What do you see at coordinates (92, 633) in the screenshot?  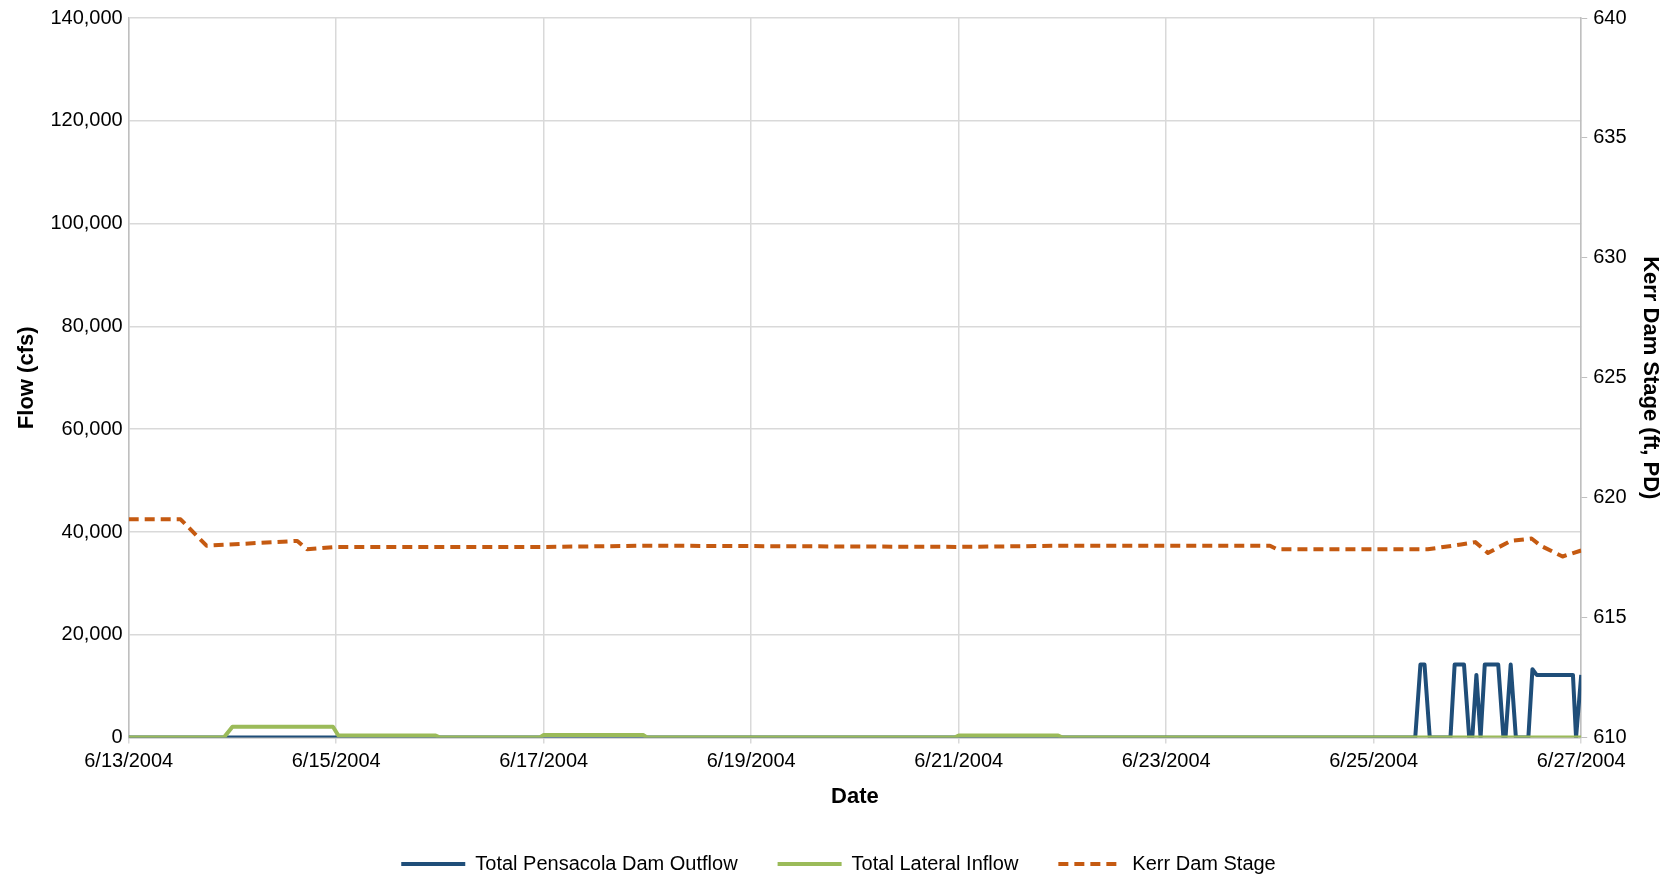 I see `y-tick-label: 20,000` at bounding box center [92, 633].